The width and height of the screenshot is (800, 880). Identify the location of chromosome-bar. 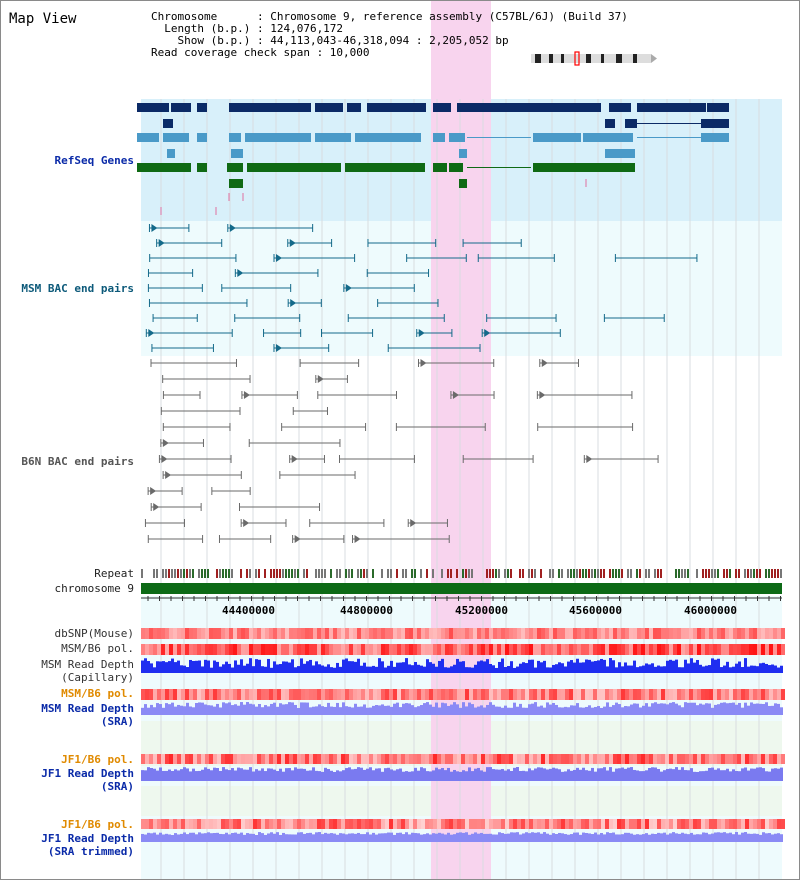
(461, 588).